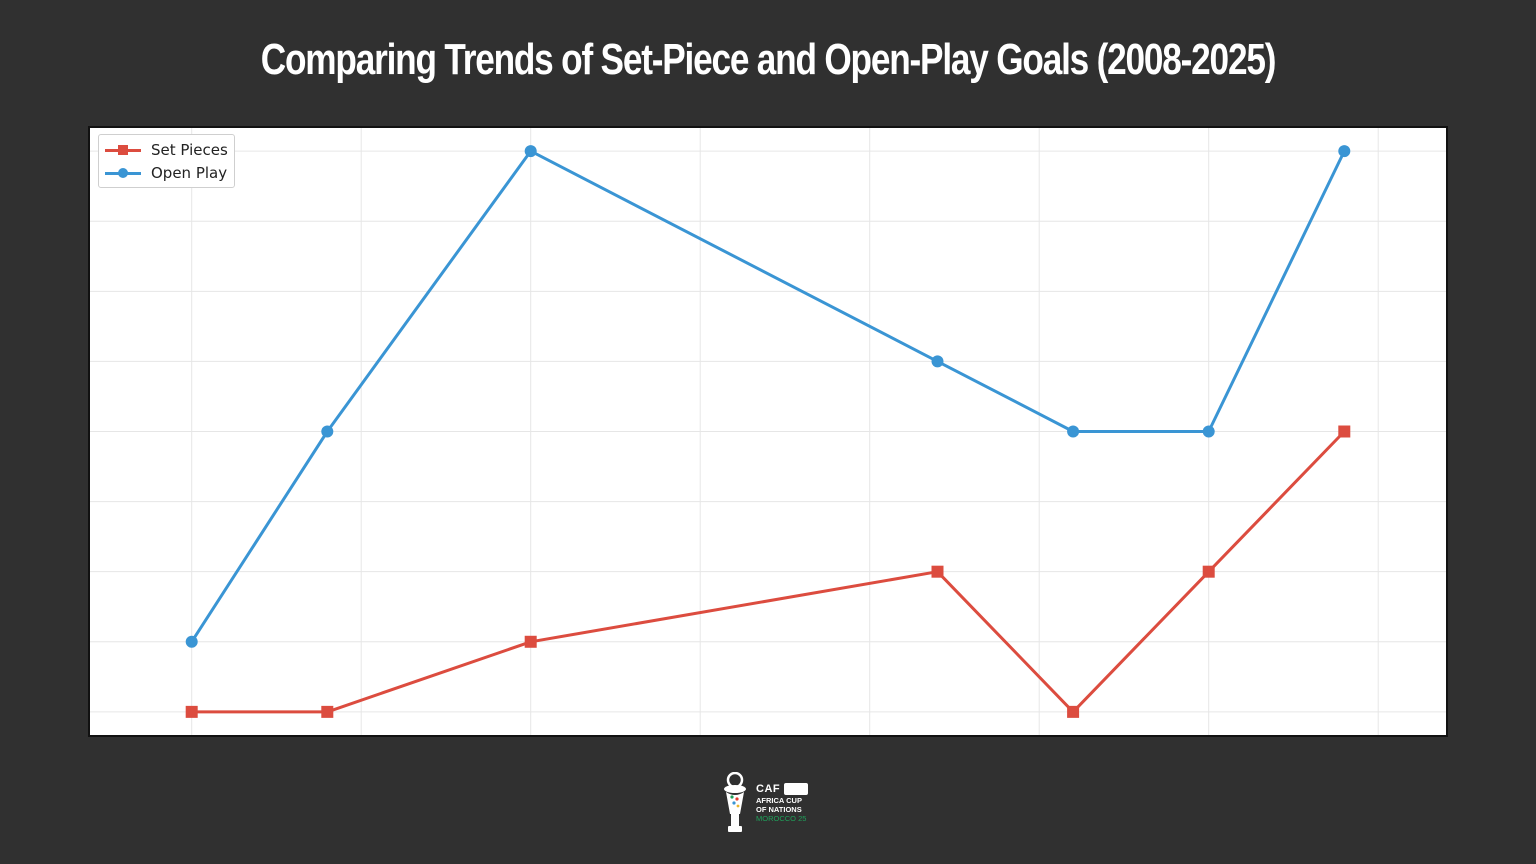  Describe the element at coordinates (768, 789) in the screenshot. I see `logo-org: CAF` at that location.